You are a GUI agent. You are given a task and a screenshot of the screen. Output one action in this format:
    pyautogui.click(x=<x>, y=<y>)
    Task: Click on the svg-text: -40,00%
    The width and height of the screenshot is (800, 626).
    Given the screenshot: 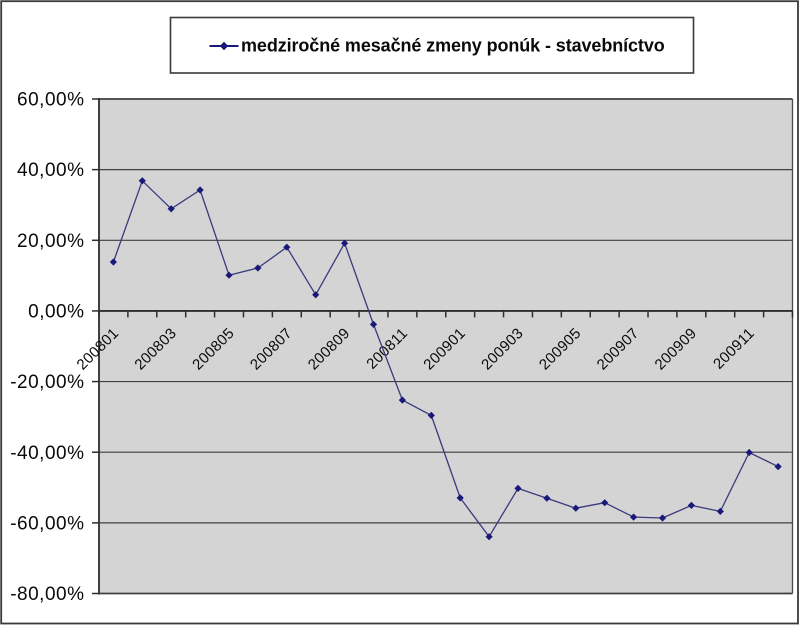 What is the action you would take?
    pyautogui.click(x=47, y=453)
    